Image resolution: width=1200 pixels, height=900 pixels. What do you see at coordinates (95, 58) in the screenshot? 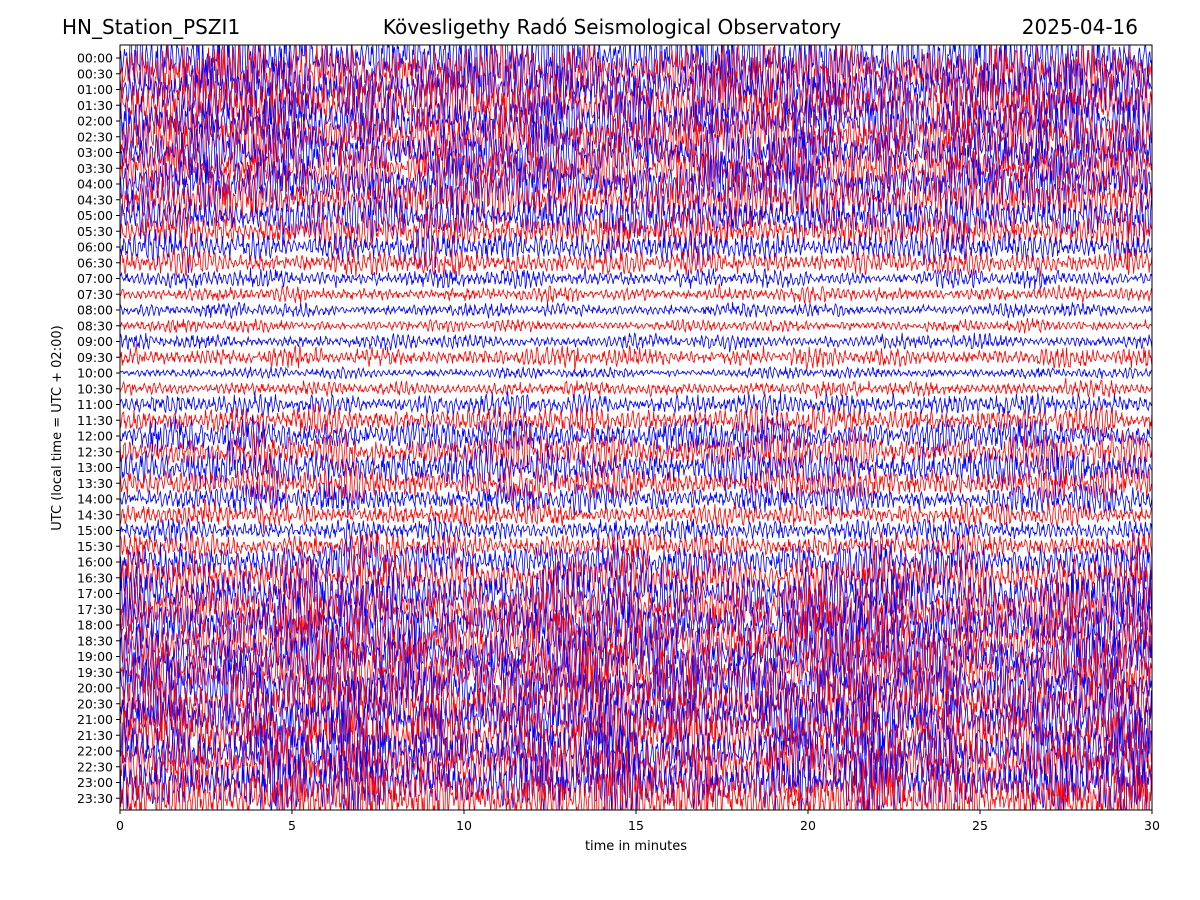
I see `y-tick-label: 00:00` at bounding box center [95, 58].